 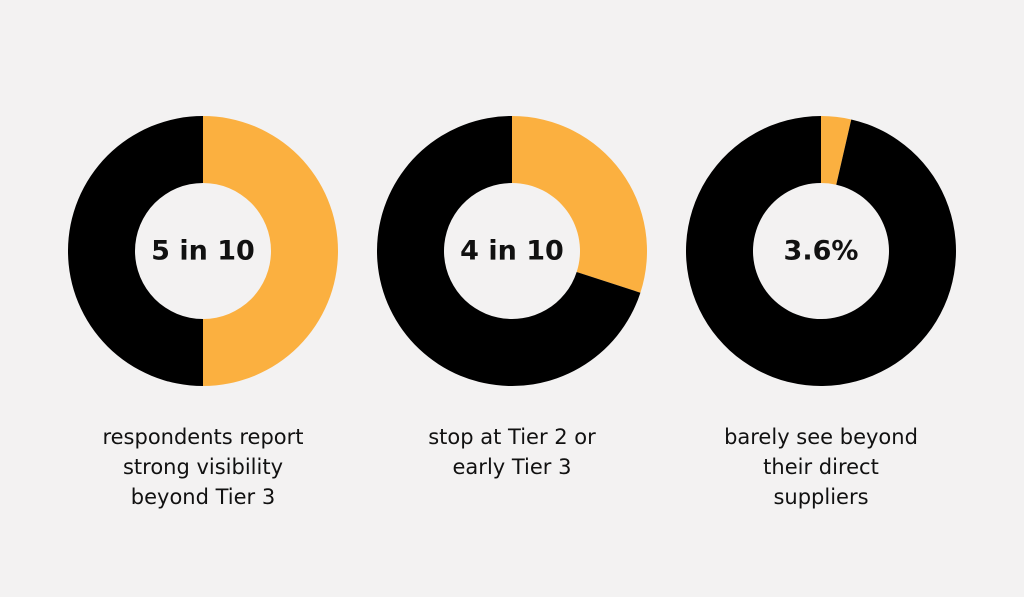 I want to click on donut-svg: 3.6%, so click(x=821, y=251).